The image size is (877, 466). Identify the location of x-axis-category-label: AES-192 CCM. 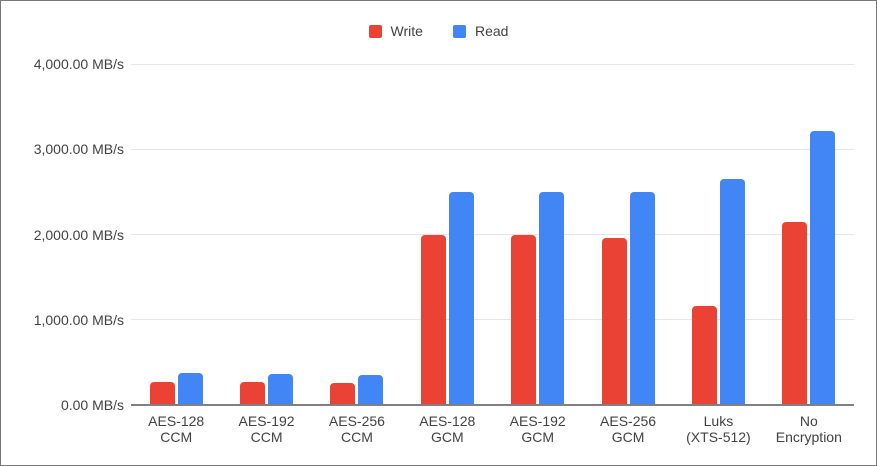
(266, 429).